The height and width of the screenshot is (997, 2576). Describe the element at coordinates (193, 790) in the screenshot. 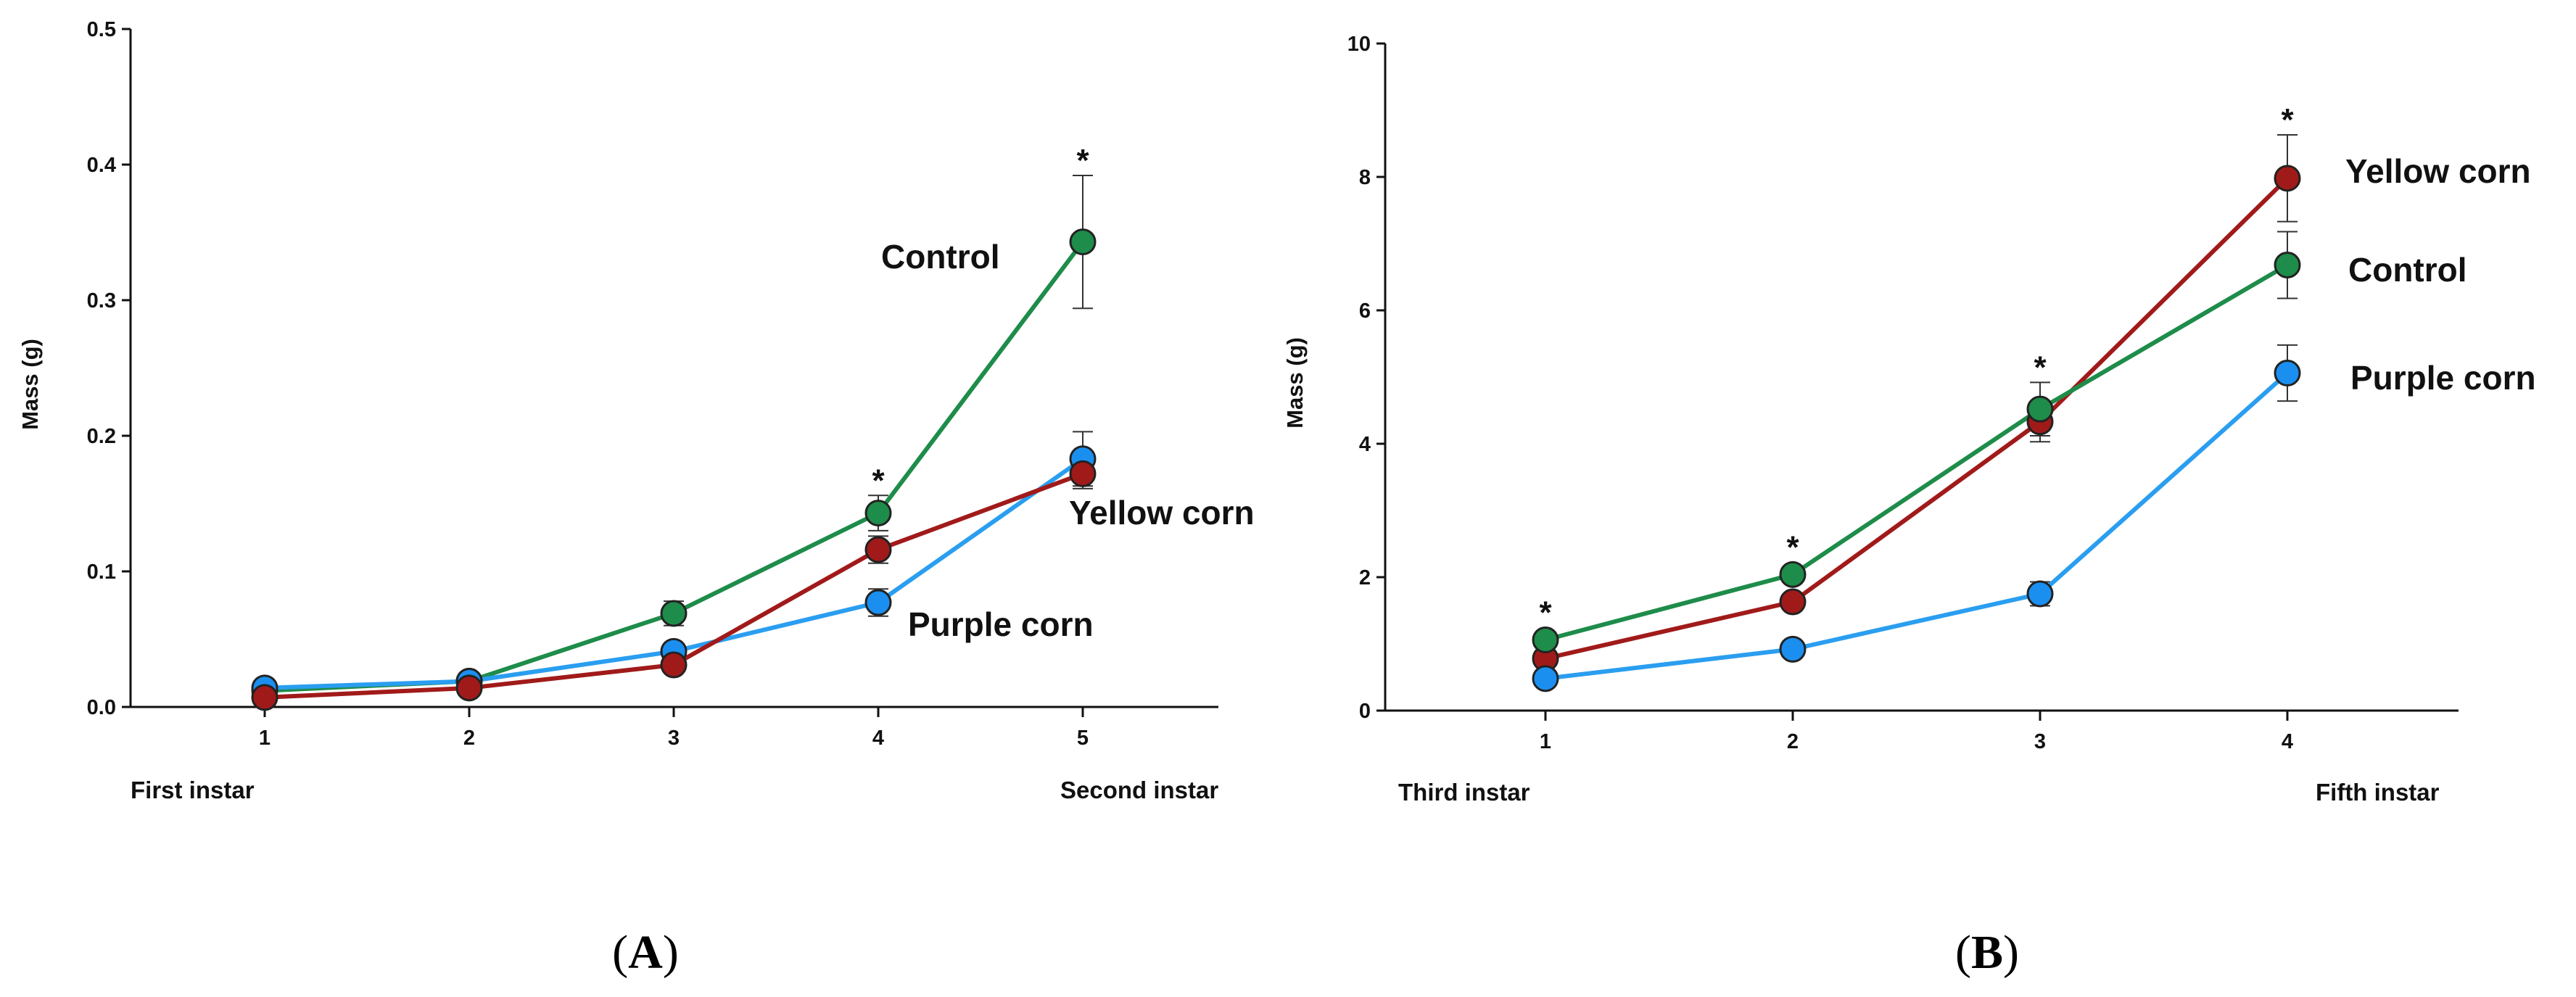

I see `panel-a-start-stage-label: First instar` at that location.